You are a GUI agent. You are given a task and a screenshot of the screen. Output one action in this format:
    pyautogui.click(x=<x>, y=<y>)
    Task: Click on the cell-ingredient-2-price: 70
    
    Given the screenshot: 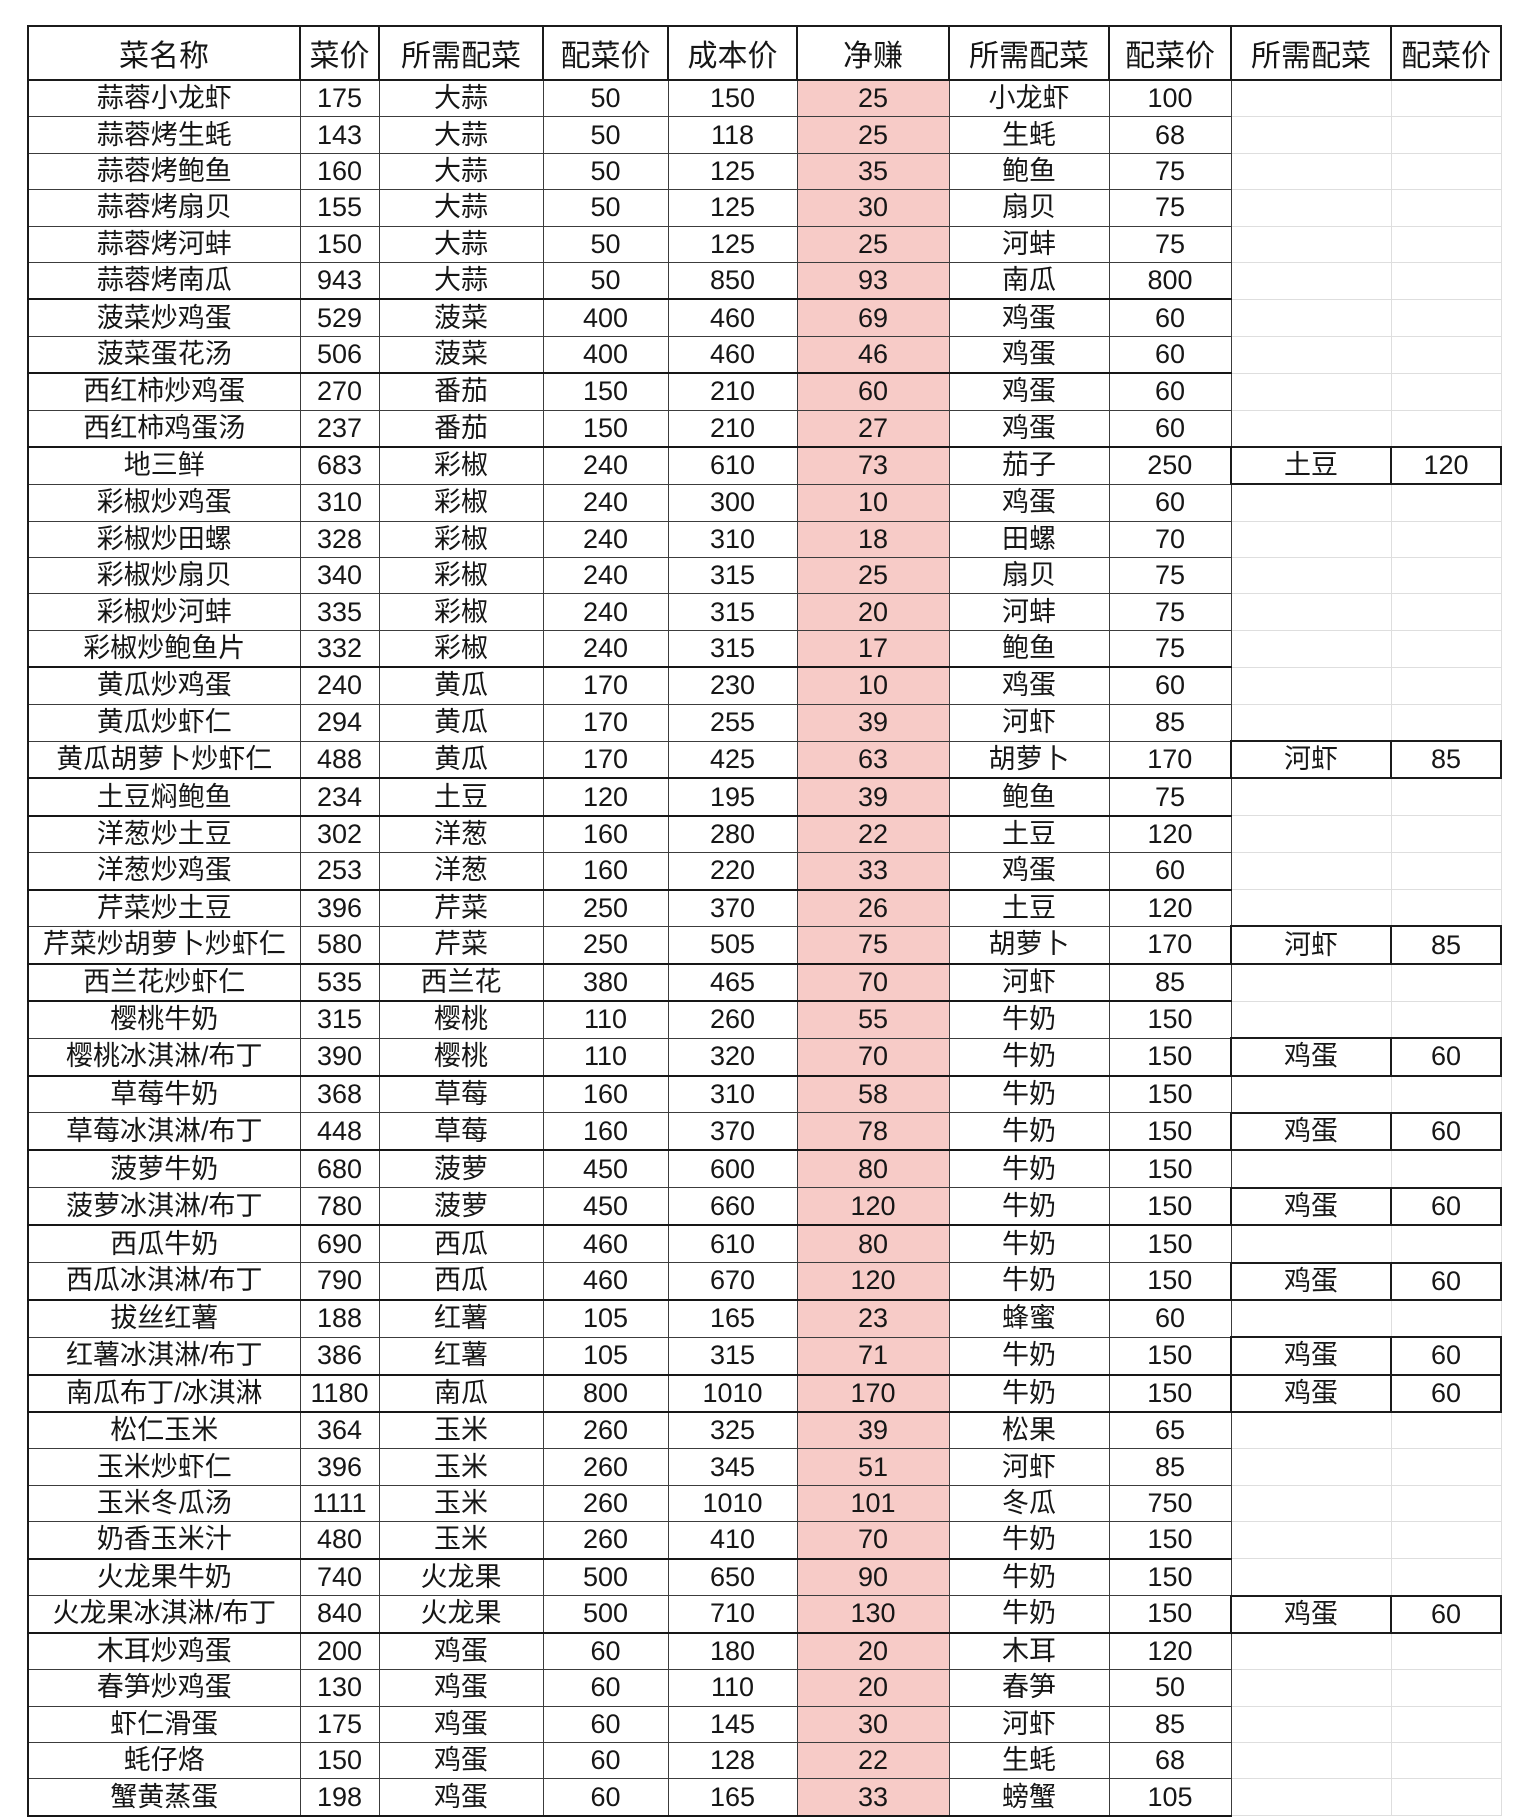 What is the action you would take?
    pyautogui.click(x=1170, y=539)
    